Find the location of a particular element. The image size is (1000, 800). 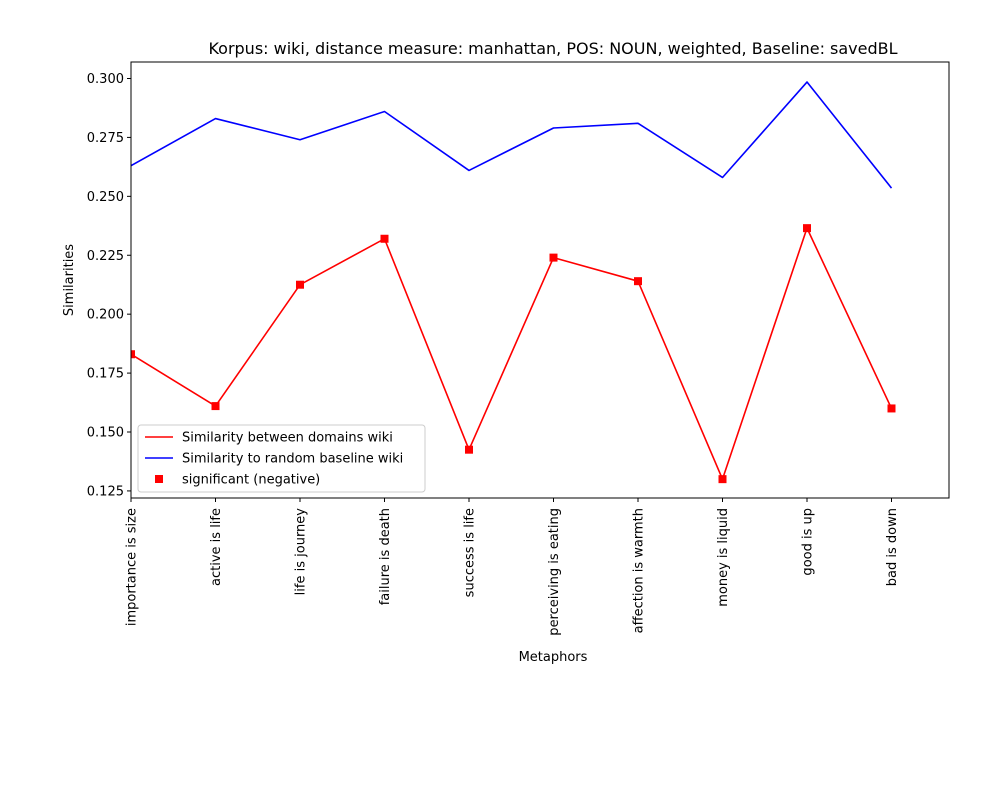

y-tick-label: 0.150 is located at coordinates (105, 433).